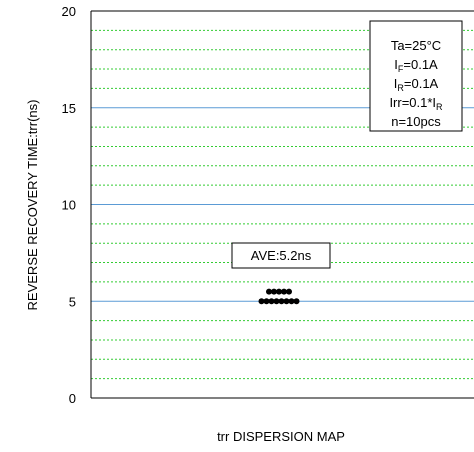 This screenshot has width=474, height=452. I want to click on average-label: AVE:5.2ns, so click(281, 255).